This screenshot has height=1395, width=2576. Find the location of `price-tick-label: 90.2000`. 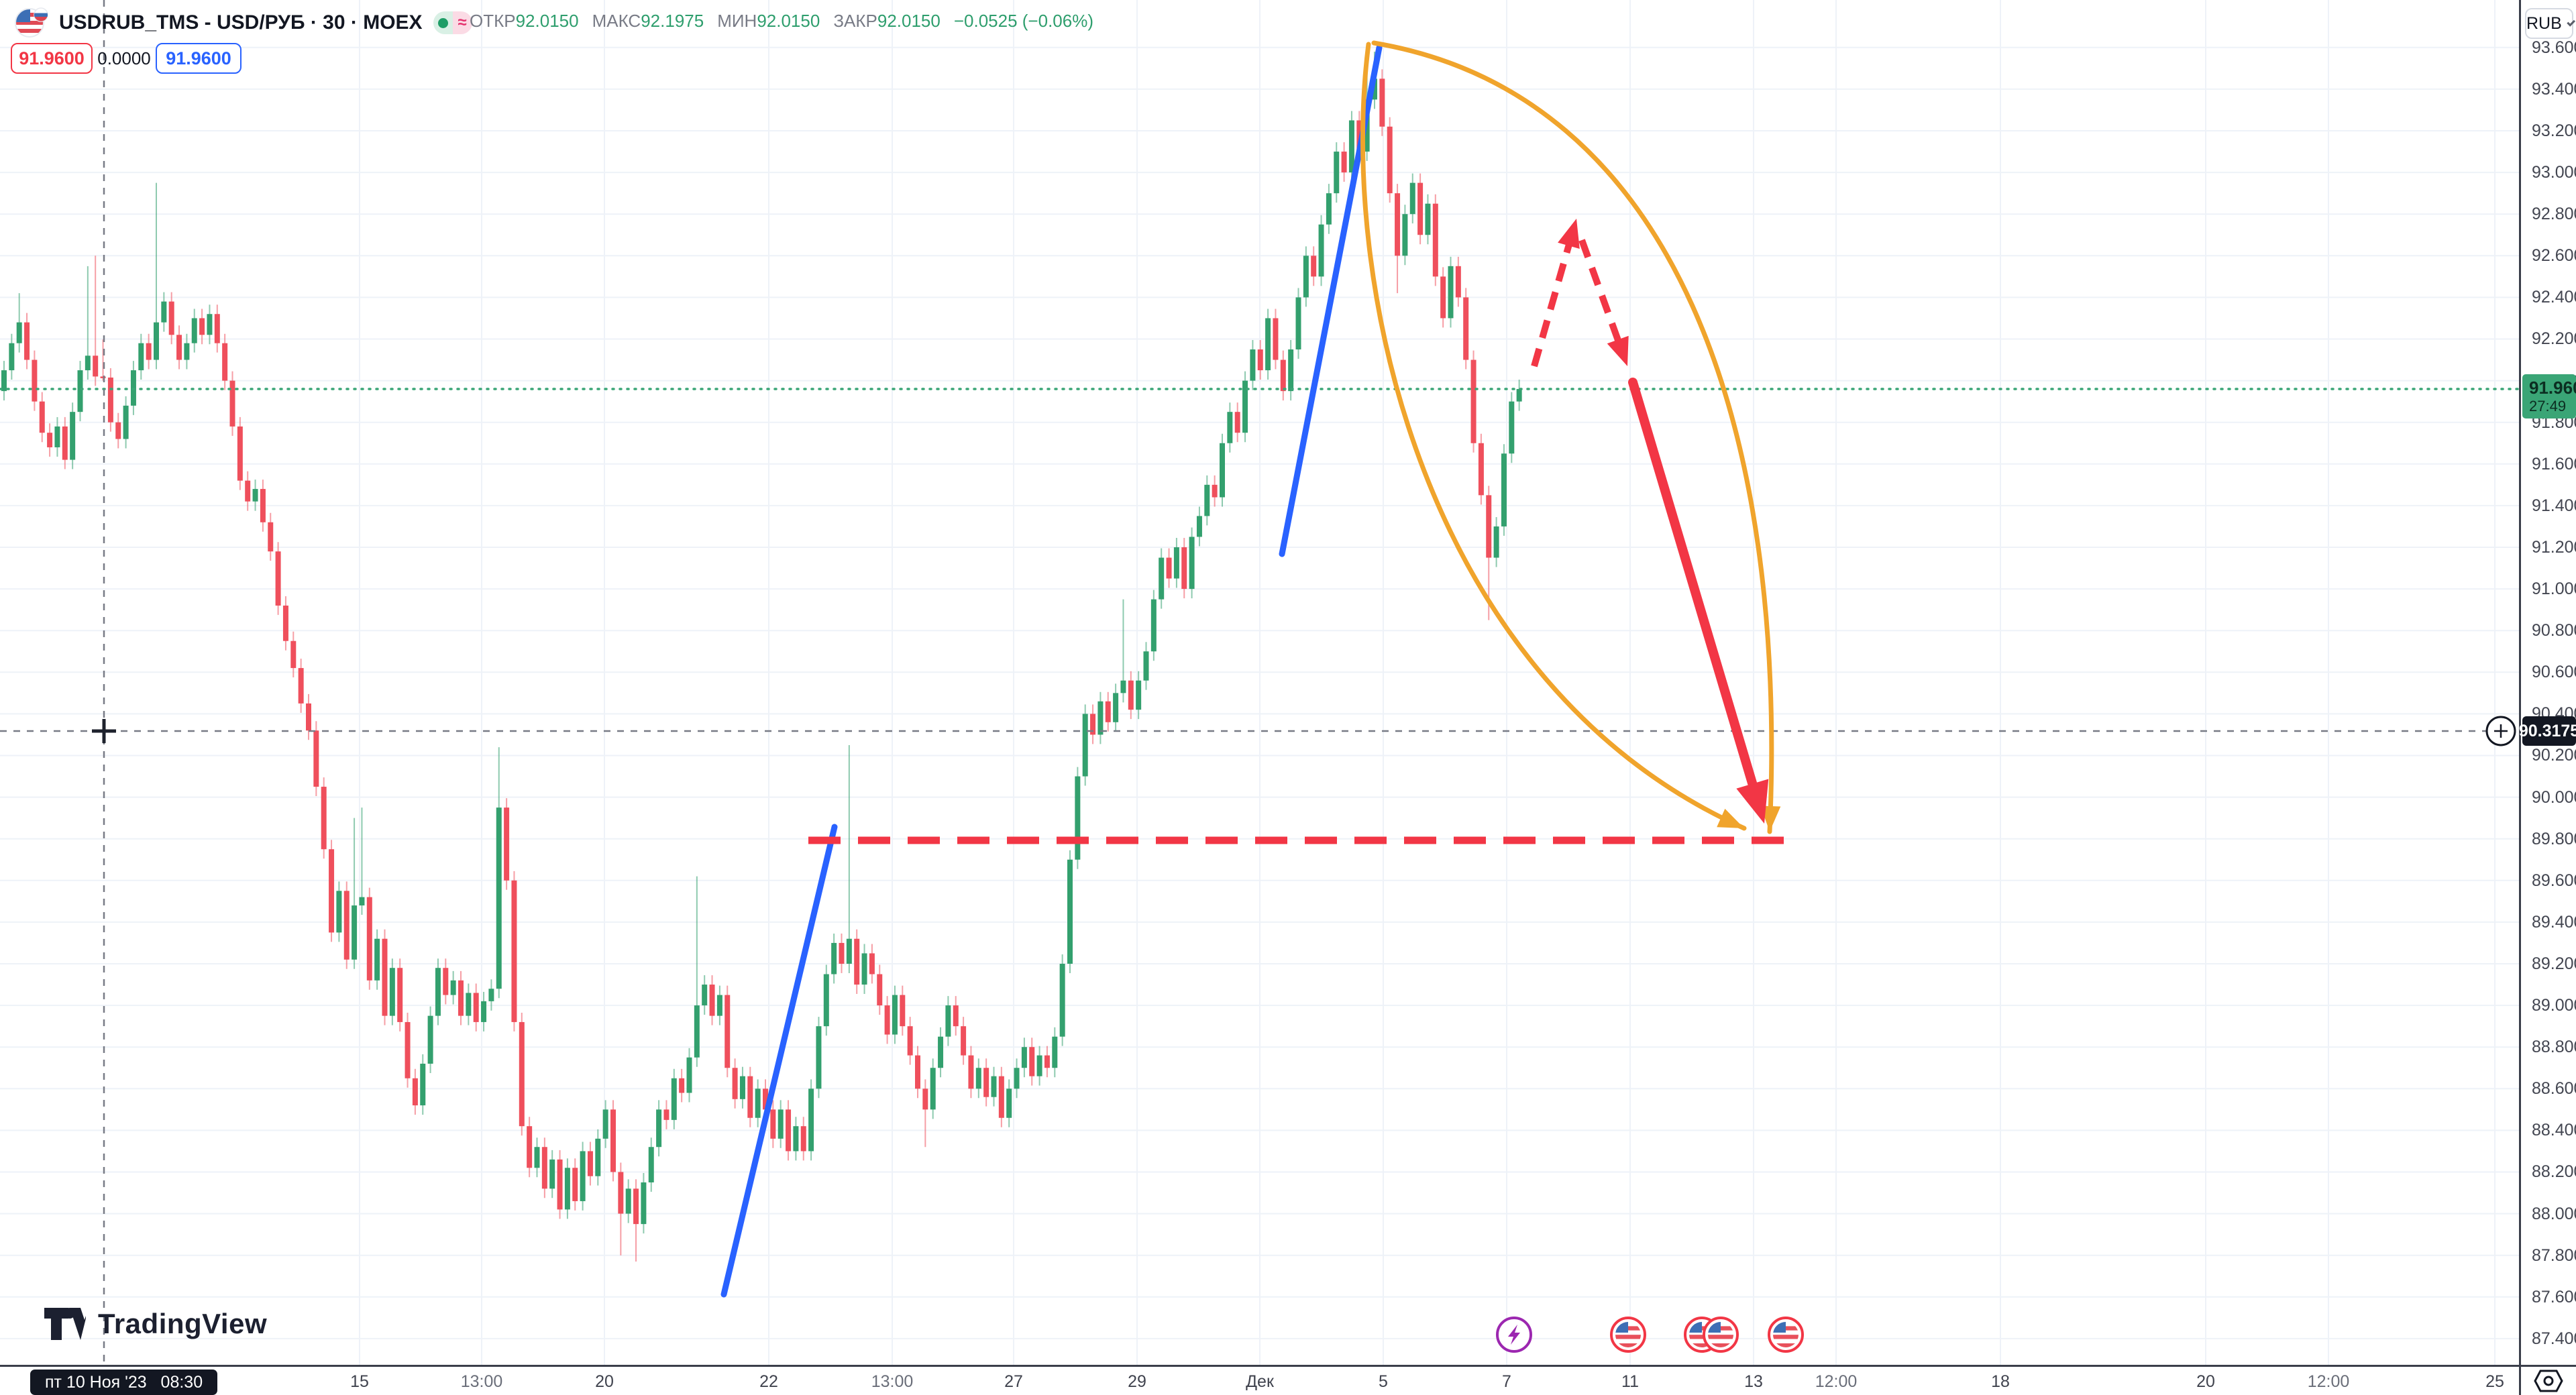

price-tick-label: 90.2000 is located at coordinates (2554, 755).